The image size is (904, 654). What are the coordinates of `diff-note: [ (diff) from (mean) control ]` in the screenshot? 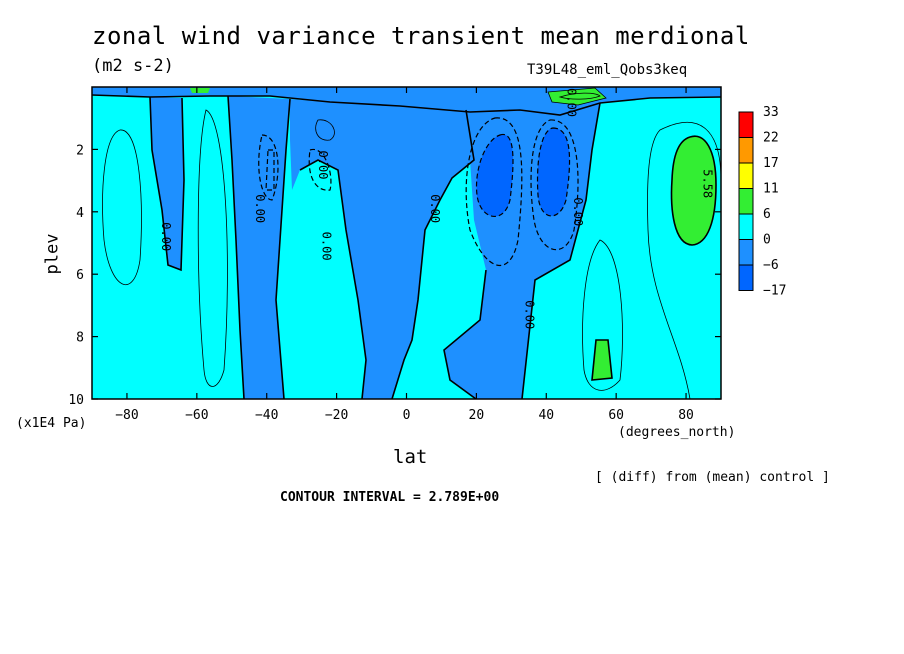 It's located at (712, 477).